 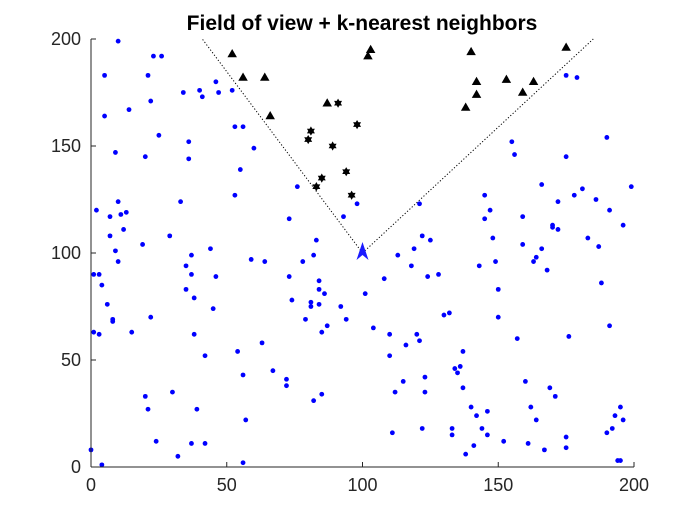 I want to click on fov-line-right, so click(x=478, y=146).